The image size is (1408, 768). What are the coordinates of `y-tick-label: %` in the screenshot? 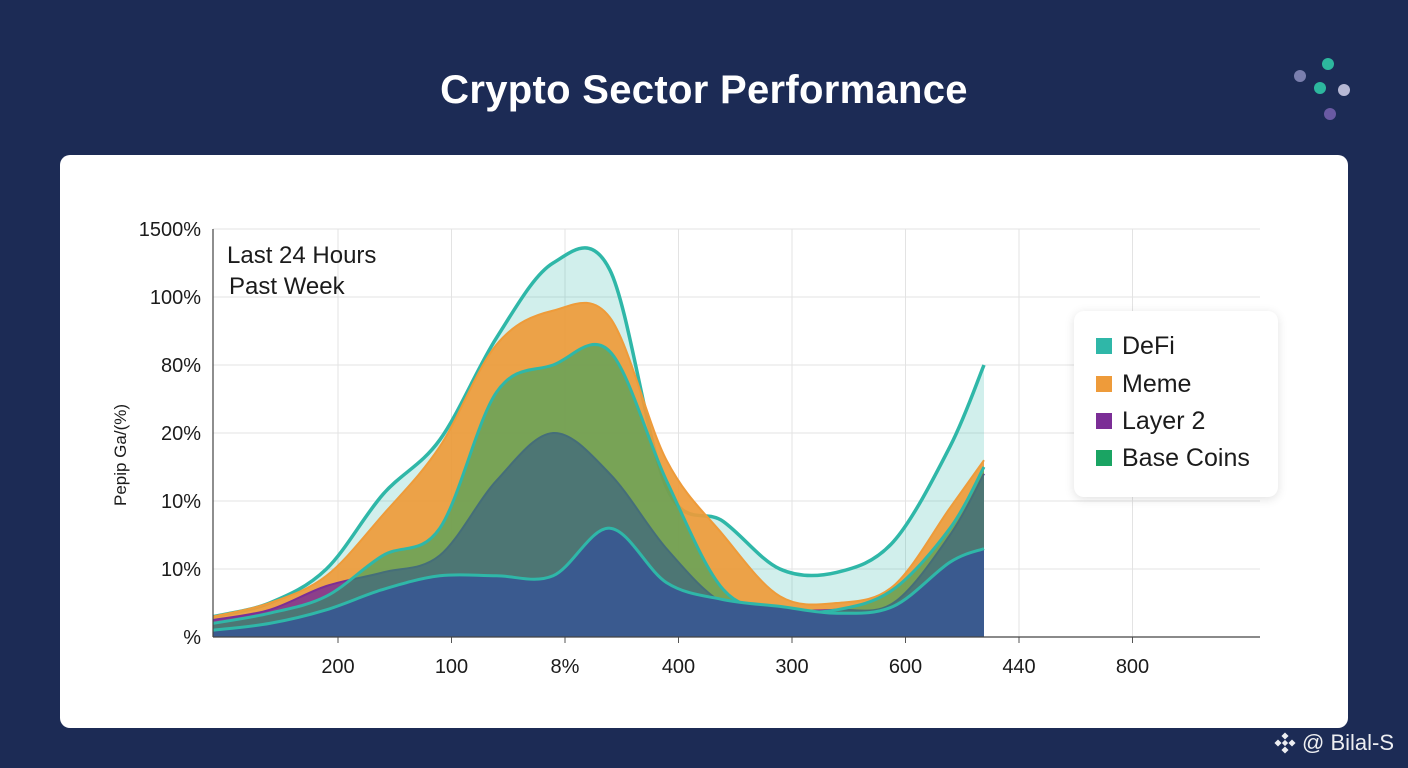 It's located at (192, 638).